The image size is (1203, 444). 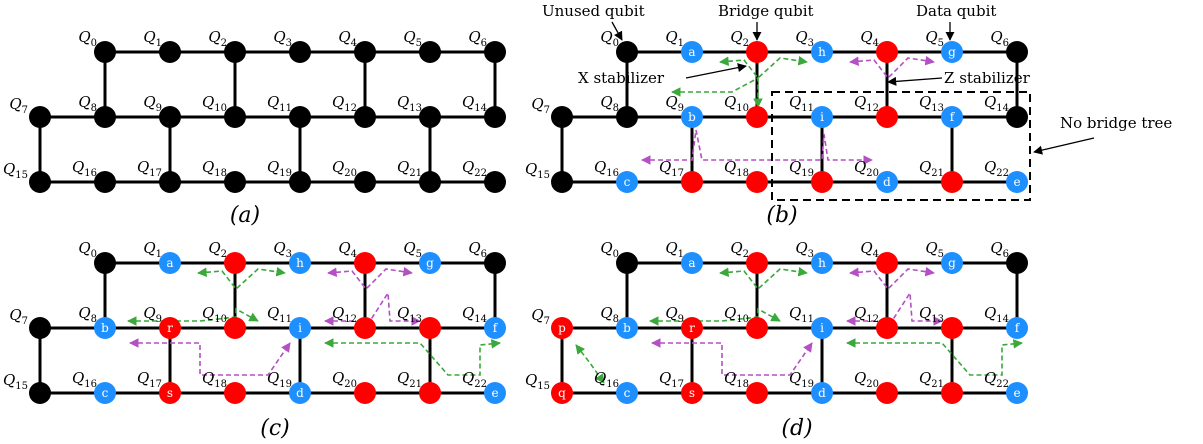 I want to click on qubit-label-3: Q3, so click(x=282, y=249).